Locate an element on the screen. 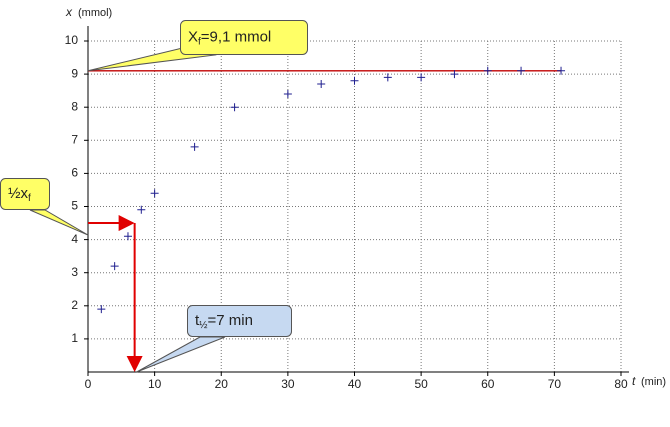 The width and height of the screenshot is (670, 427). x-tick-label: 20 is located at coordinates (222, 384).